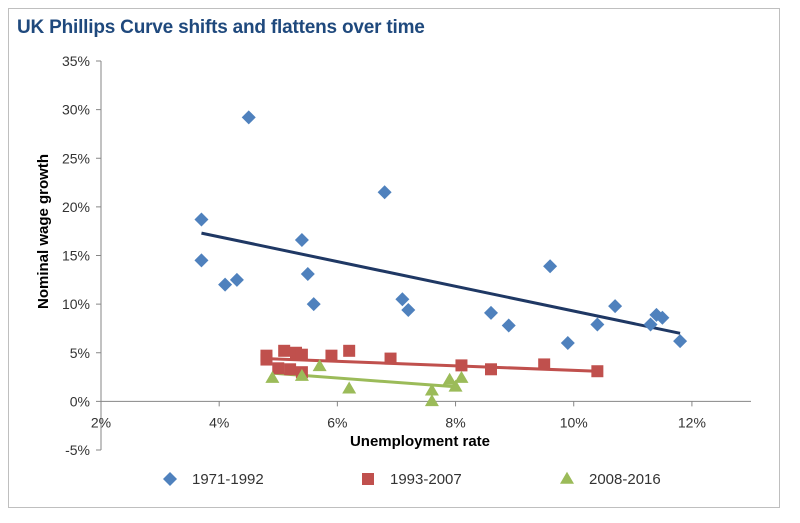  What do you see at coordinates (76, 158) in the screenshot?
I see `y-tick-label: 25%` at bounding box center [76, 158].